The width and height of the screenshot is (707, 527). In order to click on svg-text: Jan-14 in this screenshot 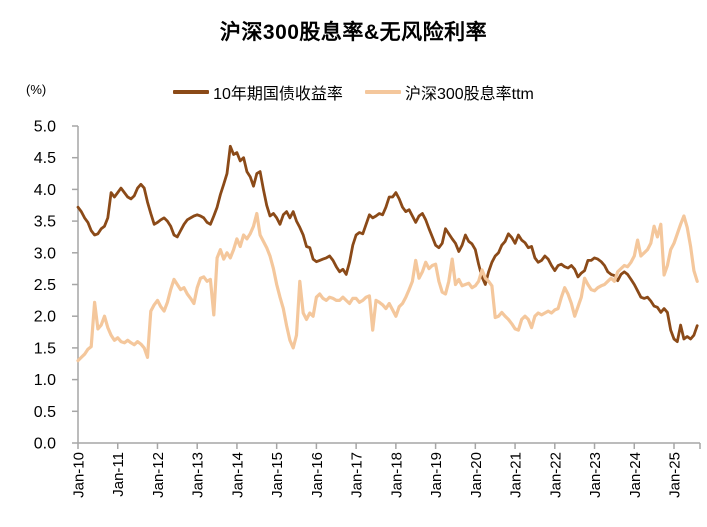, I will do `click(237, 475)`.